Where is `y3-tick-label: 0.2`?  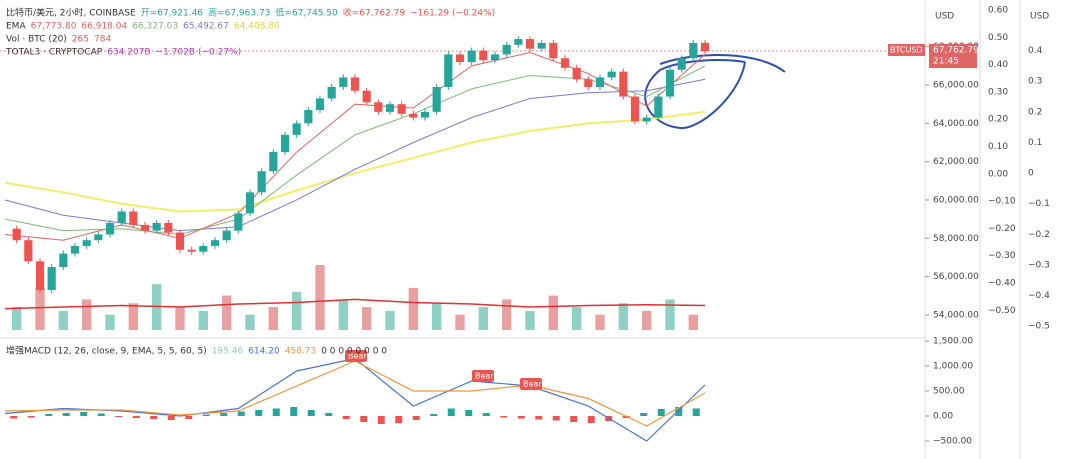
y3-tick-label: 0.2 is located at coordinates (1035, 112).